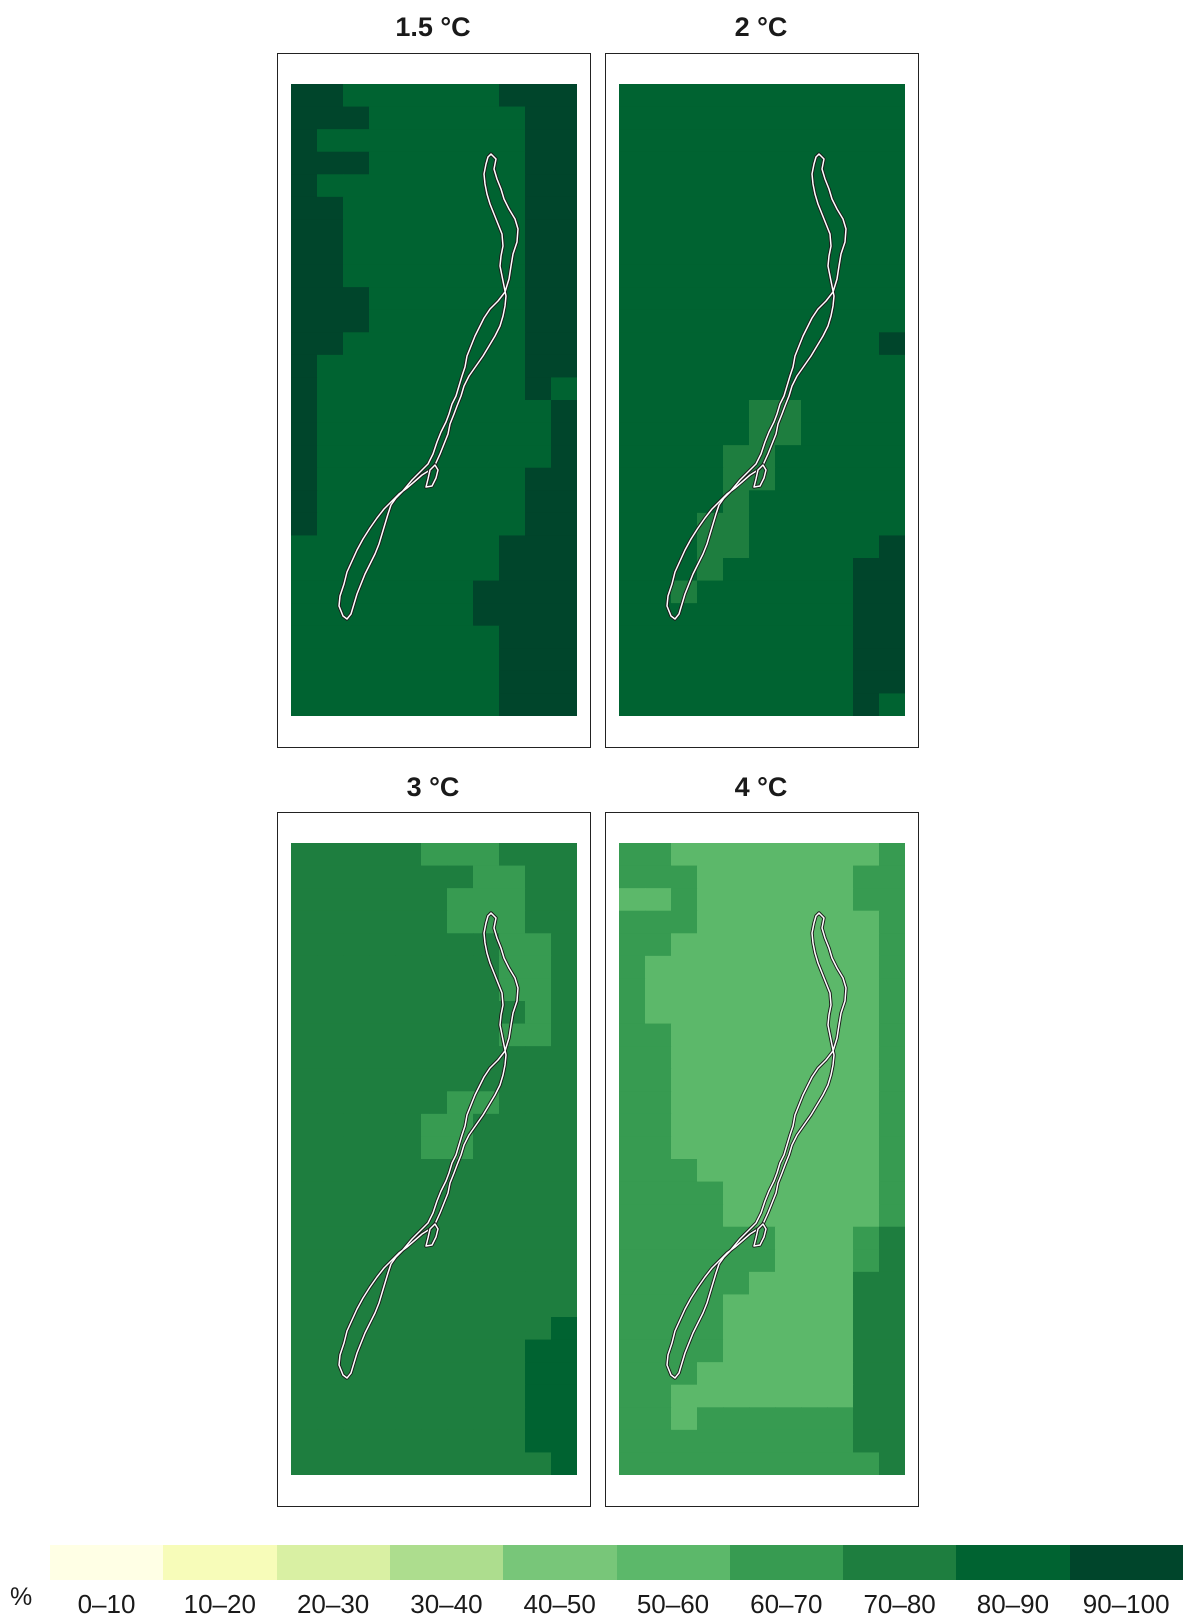 Image resolution: width=1184 pixels, height=1621 pixels. What do you see at coordinates (21, 1597) in the screenshot?
I see `legend-unit: %` at bounding box center [21, 1597].